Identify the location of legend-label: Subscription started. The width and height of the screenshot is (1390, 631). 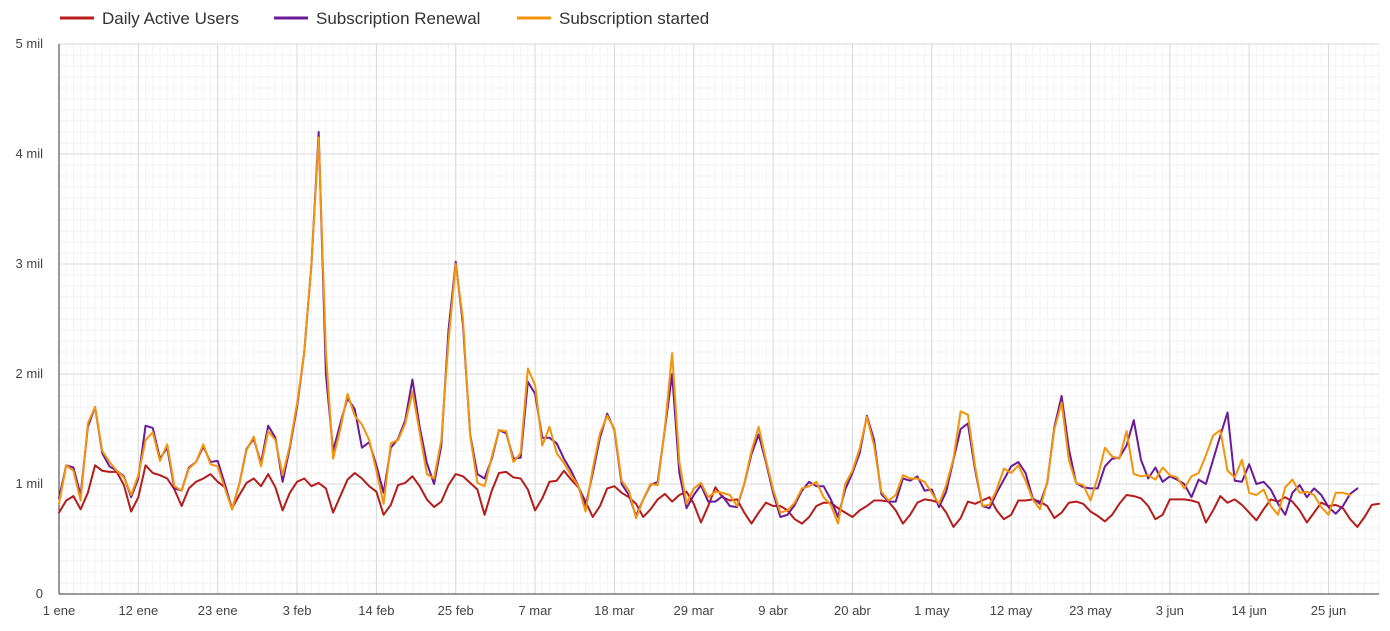
(634, 18).